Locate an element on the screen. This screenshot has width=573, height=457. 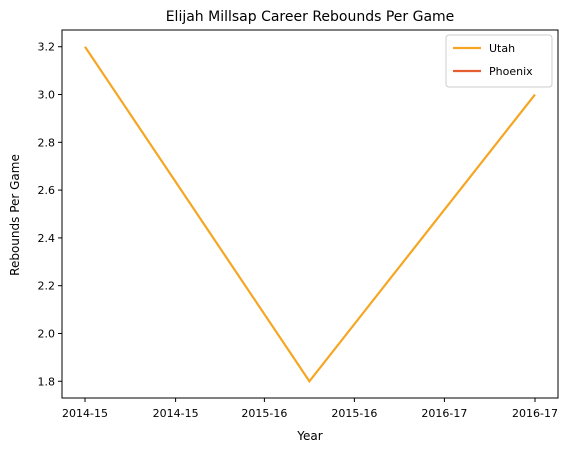
y-tick-label: 1.8 is located at coordinates (47, 381).